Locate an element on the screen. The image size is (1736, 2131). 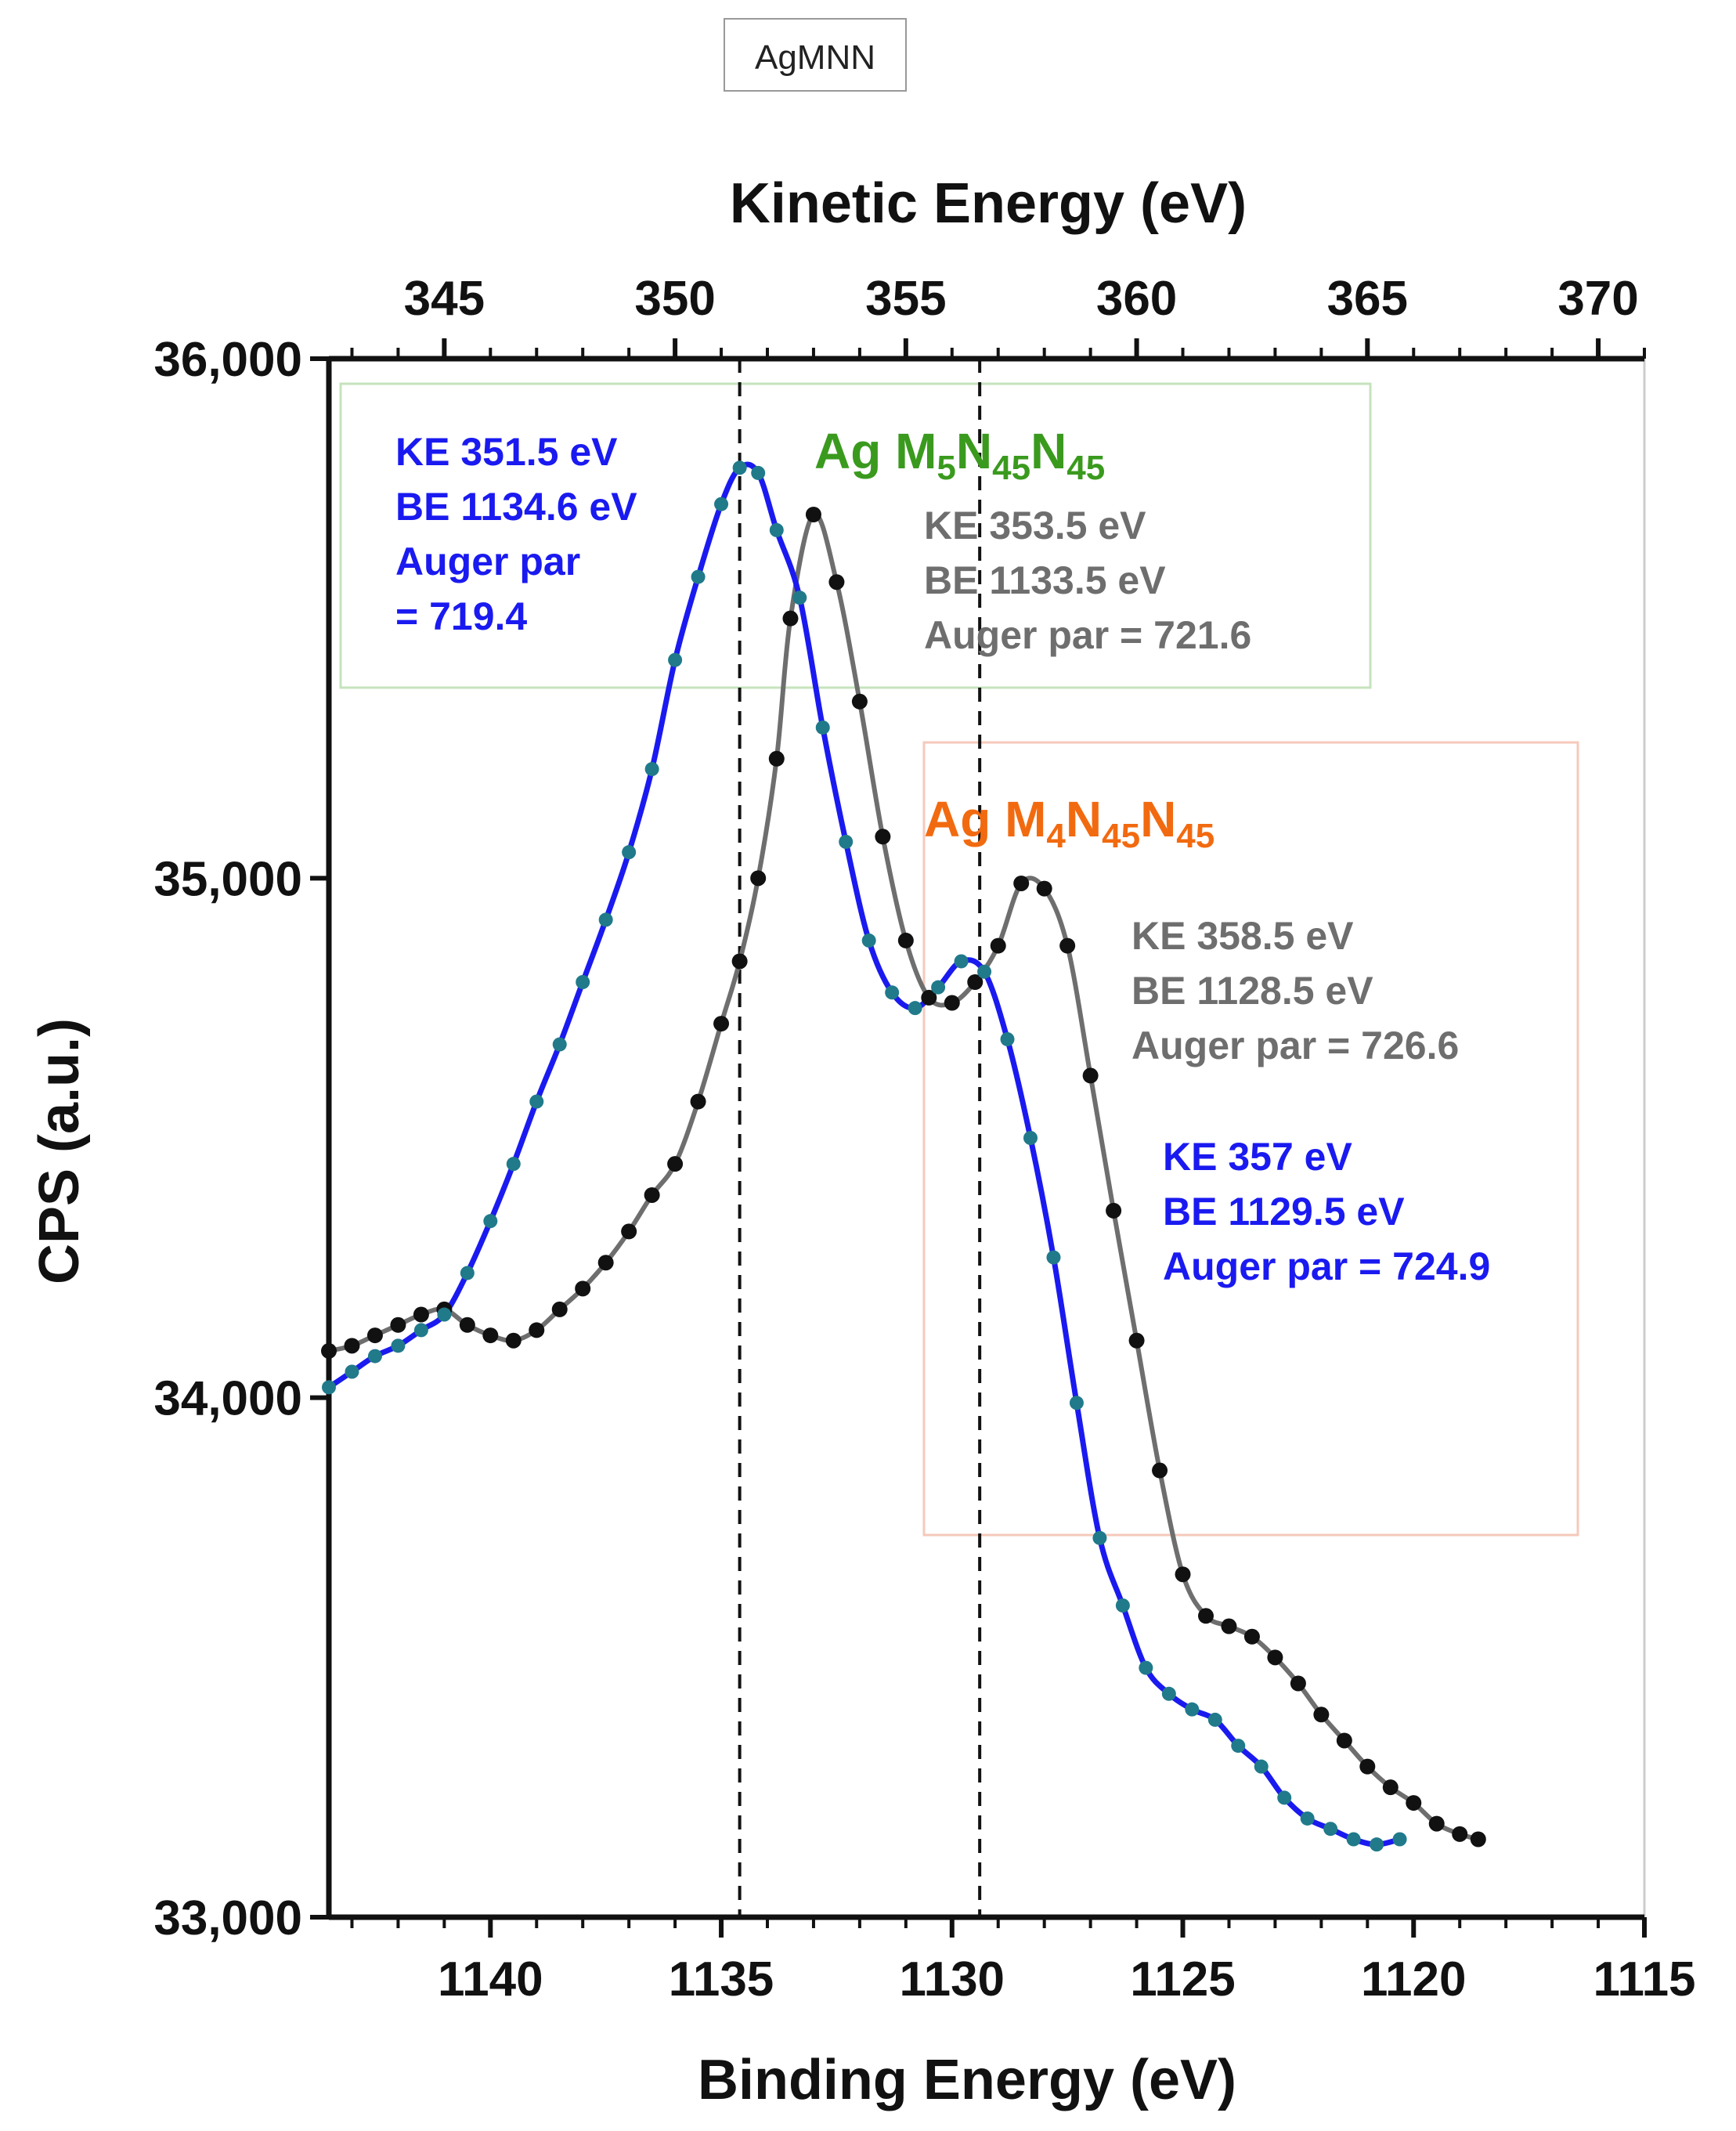
y-tick-label: 35,000 is located at coordinates (227, 879).